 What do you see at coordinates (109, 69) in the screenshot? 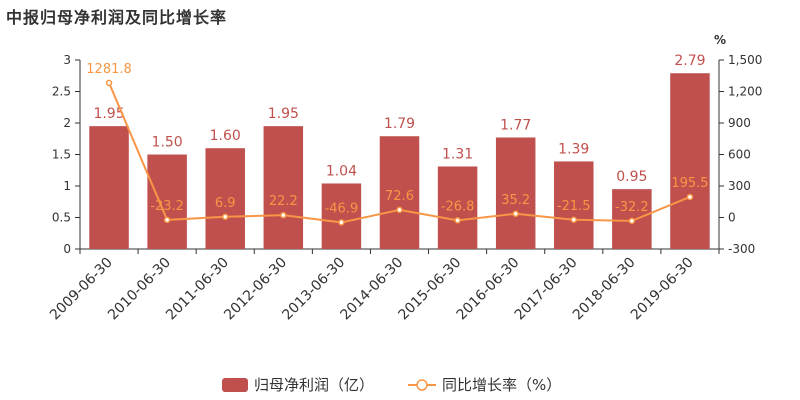
I see `line-data-label: 1281.8` at bounding box center [109, 69].